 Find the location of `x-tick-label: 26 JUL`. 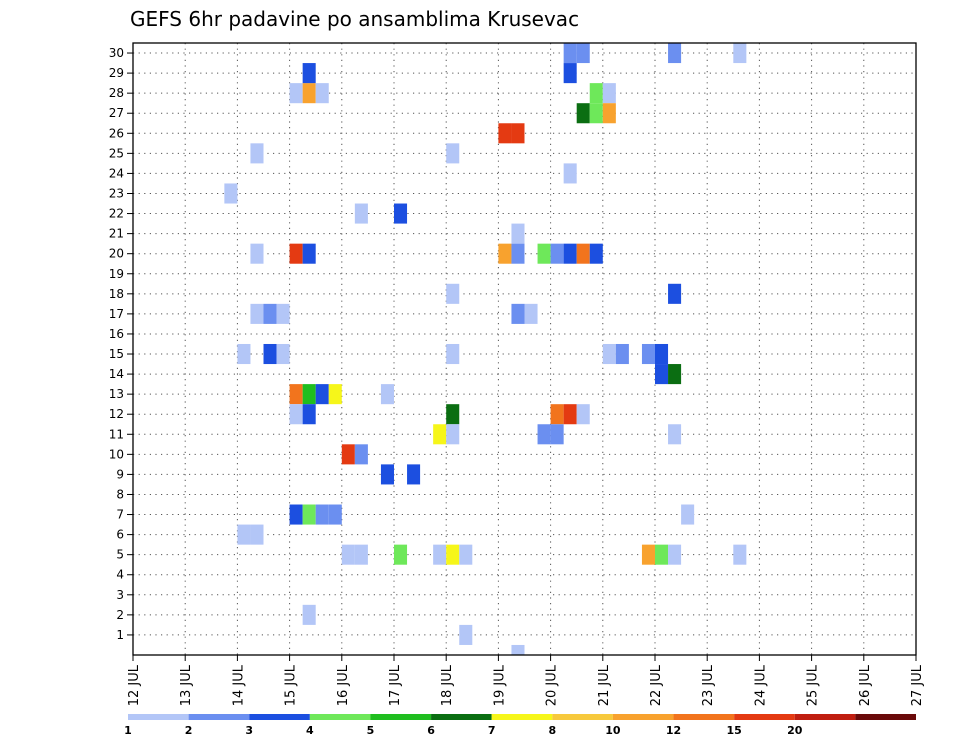

x-tick-label: 26 JUL is located at coordinates (865, 685).